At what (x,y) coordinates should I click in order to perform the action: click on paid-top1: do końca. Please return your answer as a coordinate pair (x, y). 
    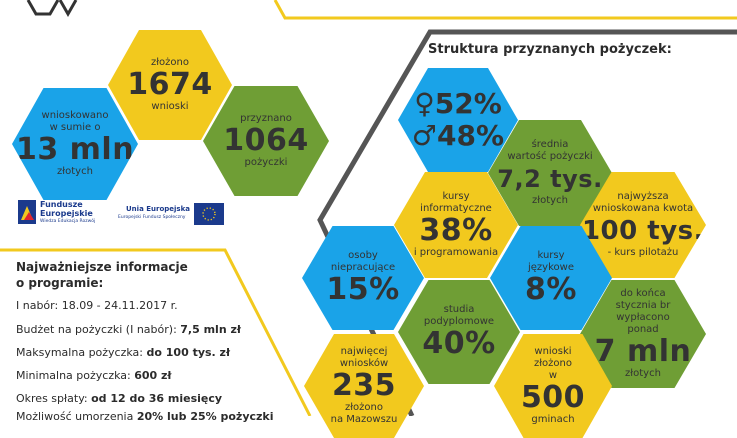
    Looking at the image, I should click on (643, 293).